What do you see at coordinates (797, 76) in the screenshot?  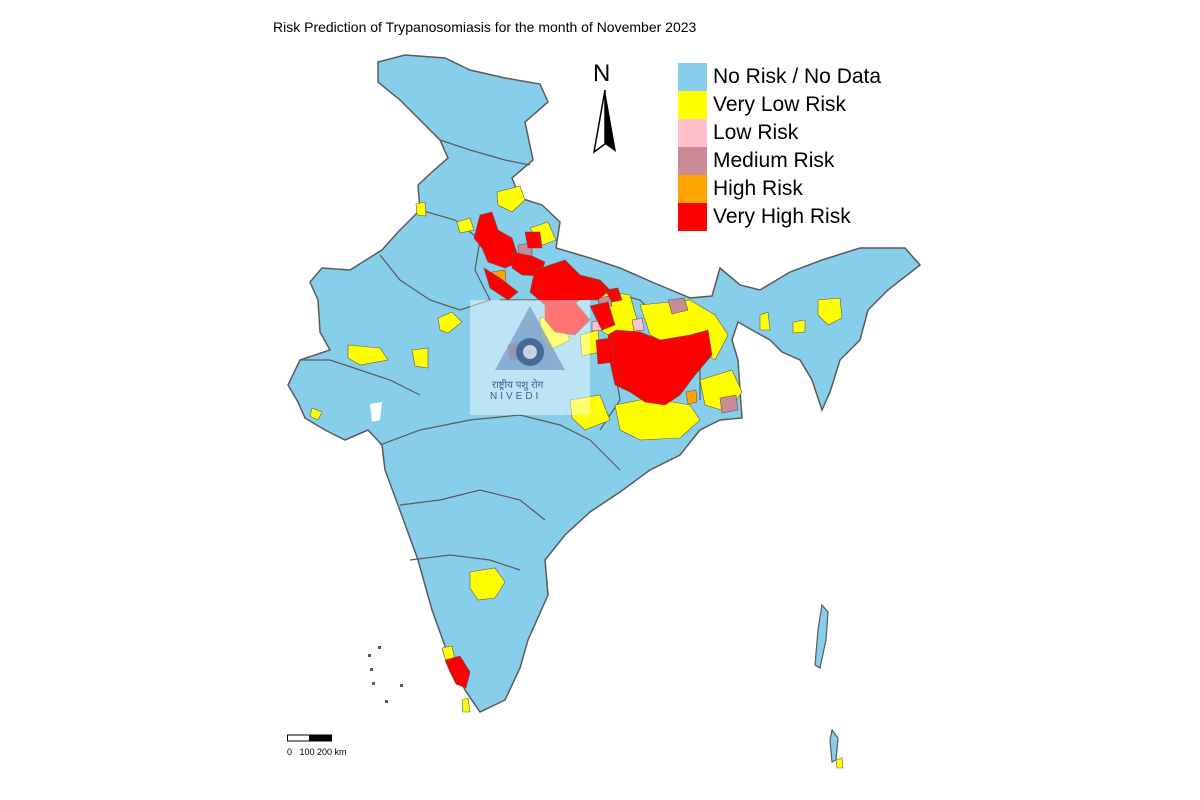 I see `legend-label: No Risk / No Data` at bounding box center [797, 76].